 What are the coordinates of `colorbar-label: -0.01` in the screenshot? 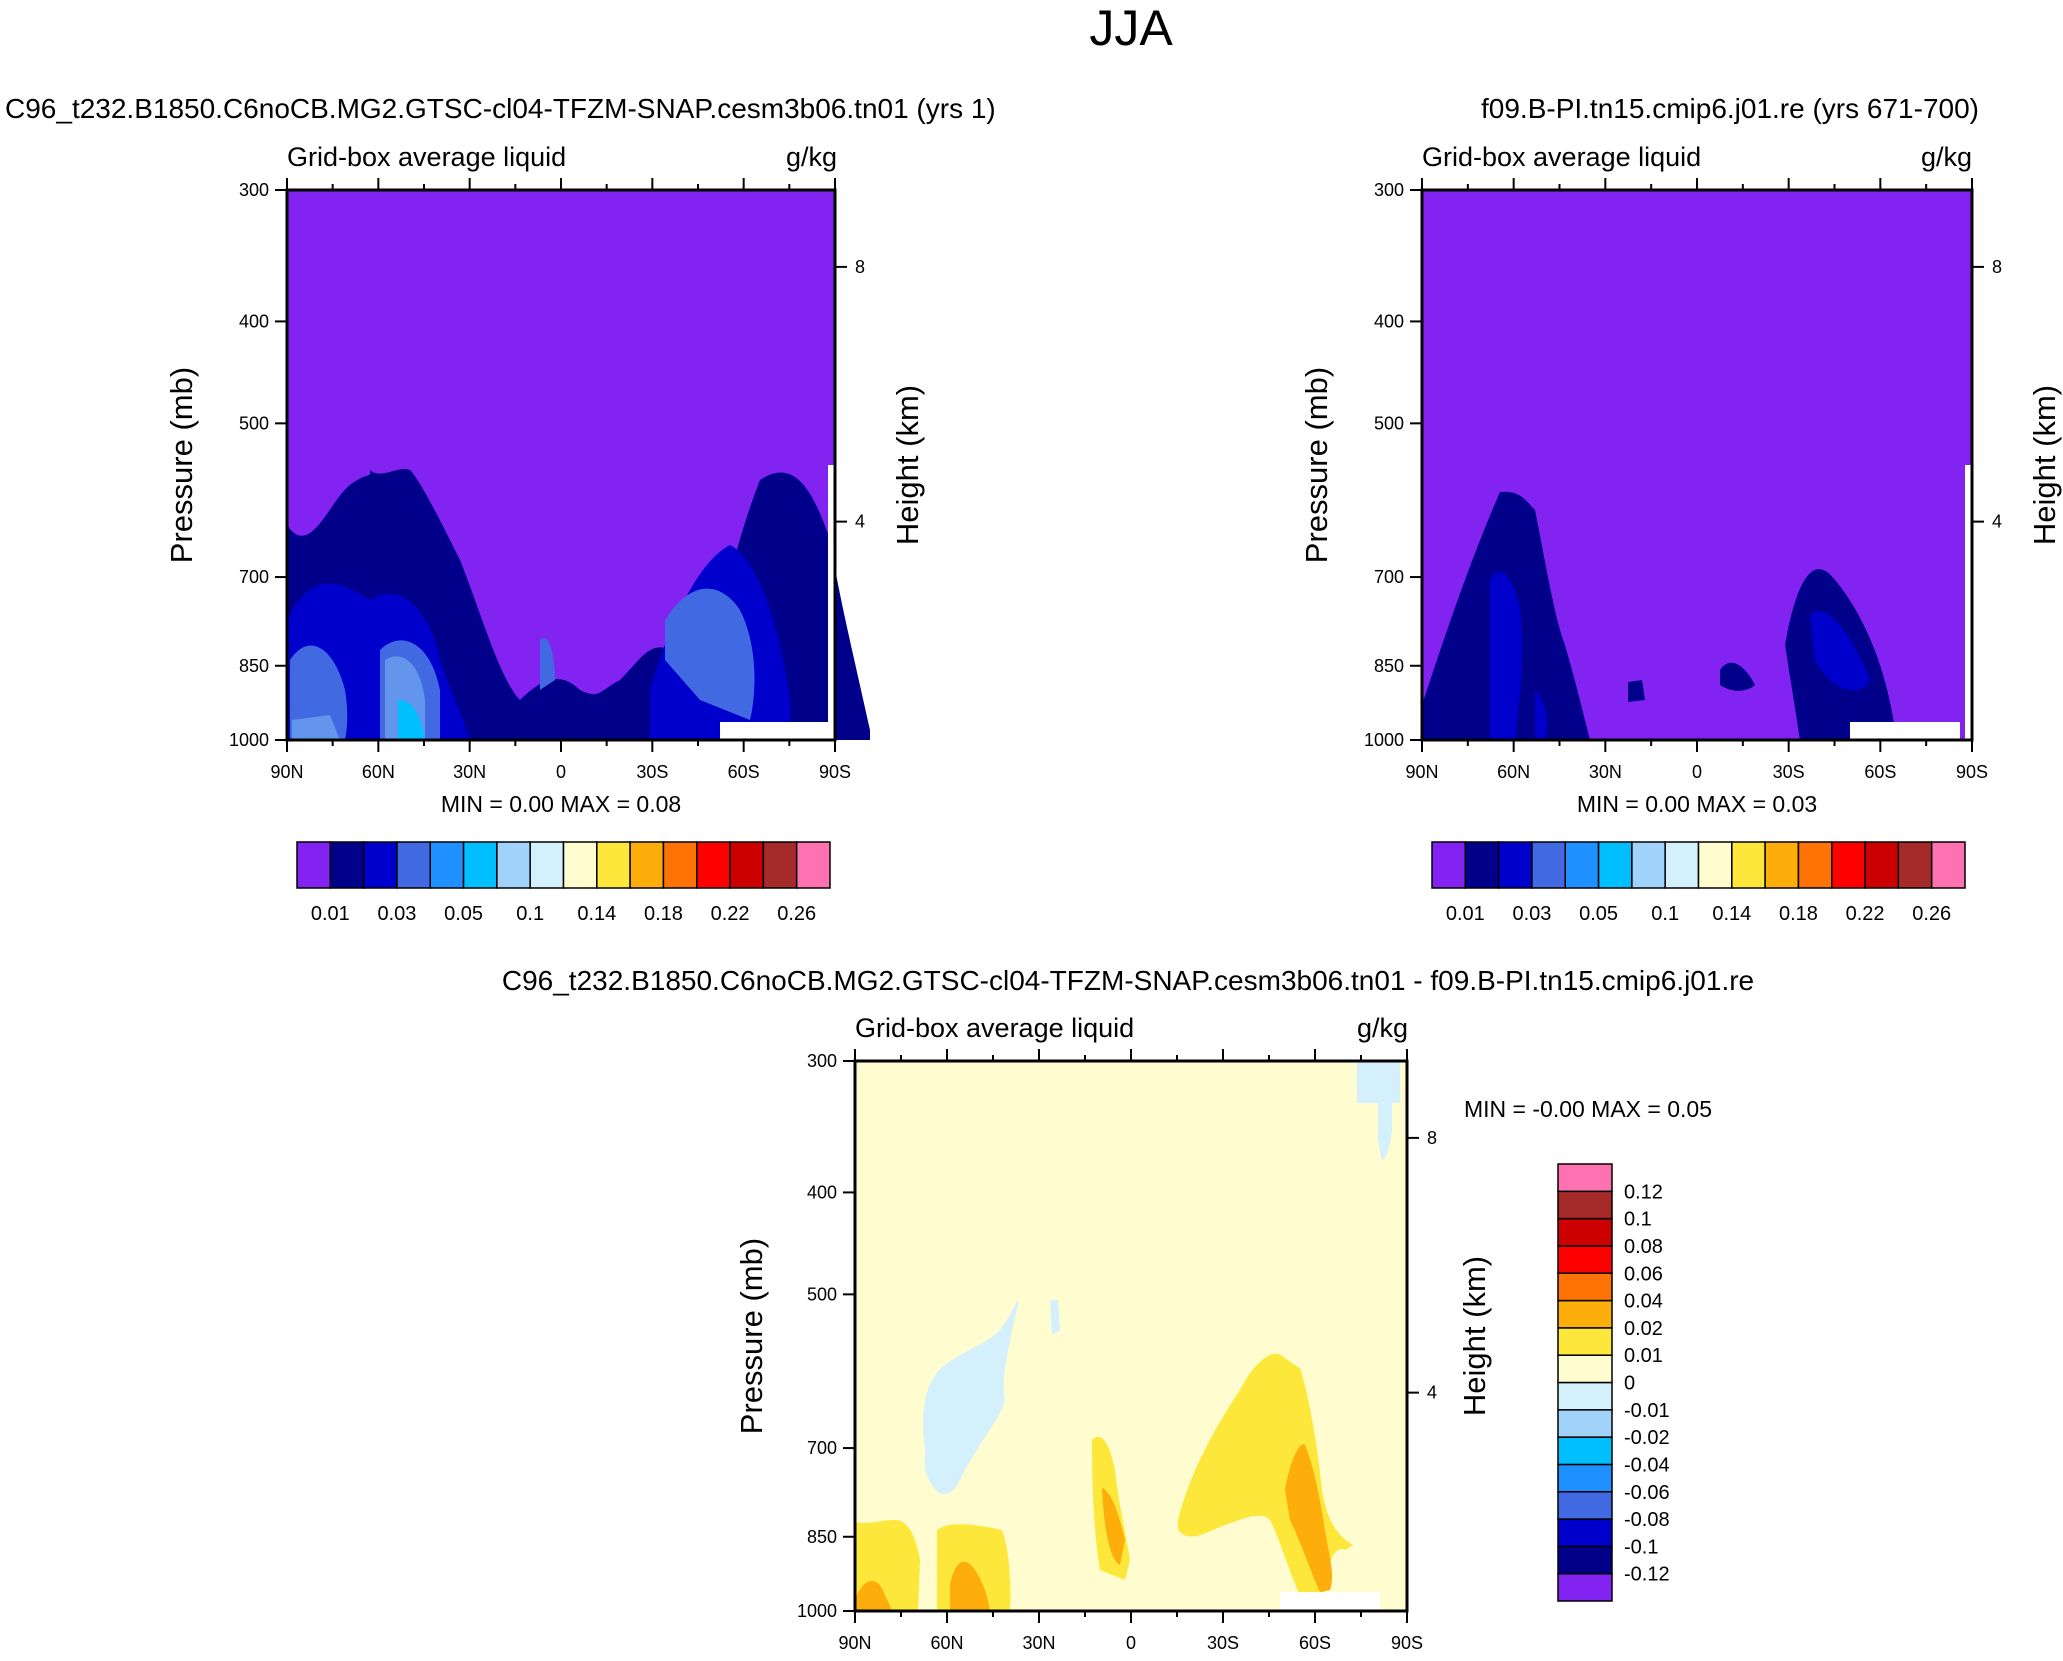 It's located at (1647, 1411).